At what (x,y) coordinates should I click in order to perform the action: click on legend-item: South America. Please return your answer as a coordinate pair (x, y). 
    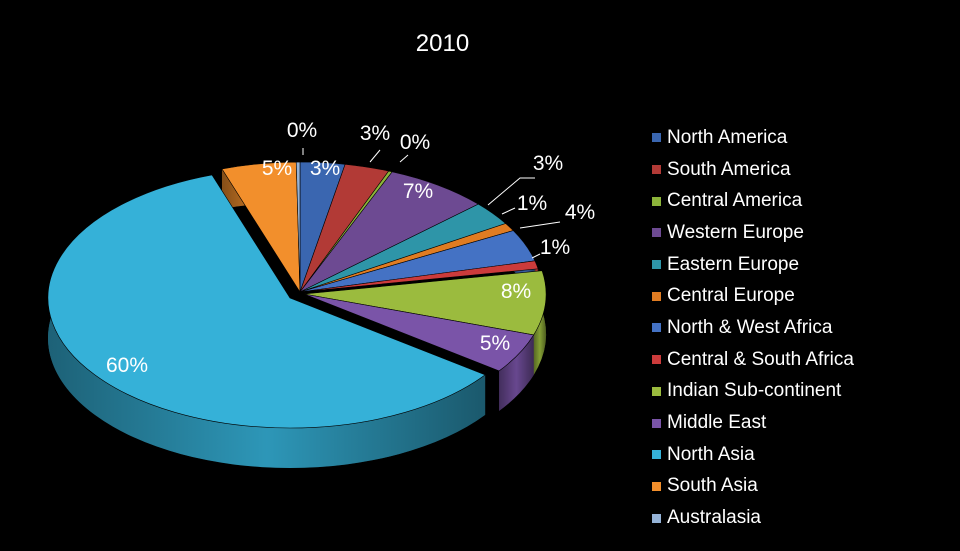
    Looking at the image, I should click on (753, 170).